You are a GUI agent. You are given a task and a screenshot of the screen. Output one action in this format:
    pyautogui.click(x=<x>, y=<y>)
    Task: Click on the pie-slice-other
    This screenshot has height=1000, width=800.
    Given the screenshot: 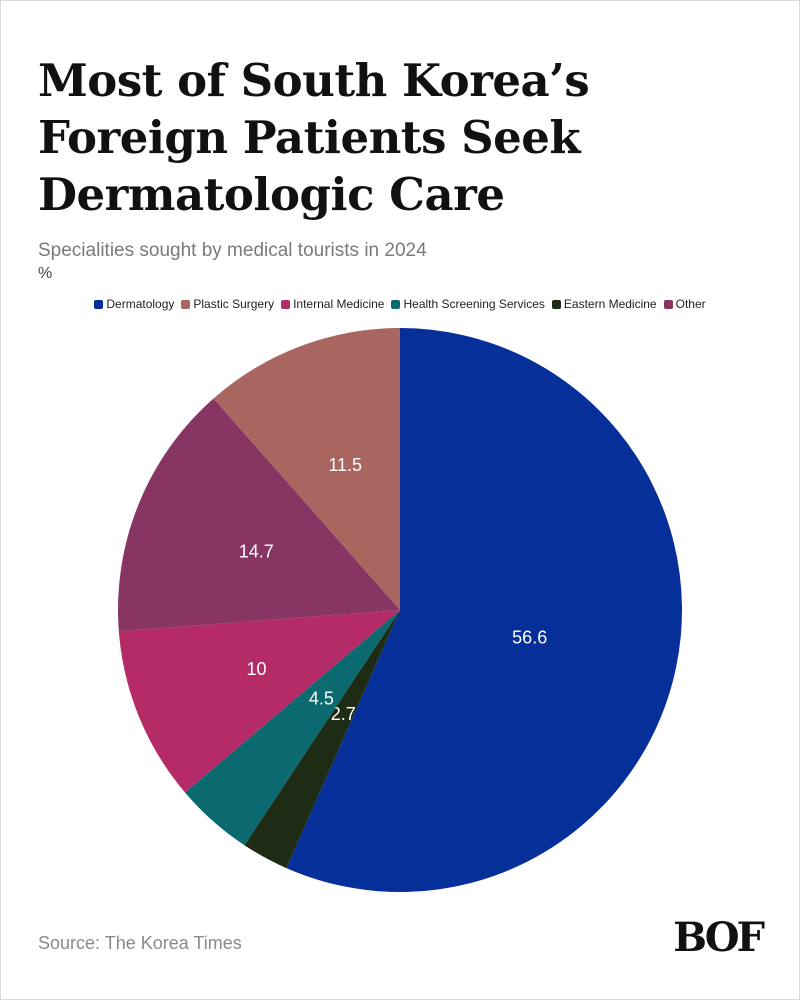 What is the action you would take?
    pyautogui.click(x=258, y=515)
    